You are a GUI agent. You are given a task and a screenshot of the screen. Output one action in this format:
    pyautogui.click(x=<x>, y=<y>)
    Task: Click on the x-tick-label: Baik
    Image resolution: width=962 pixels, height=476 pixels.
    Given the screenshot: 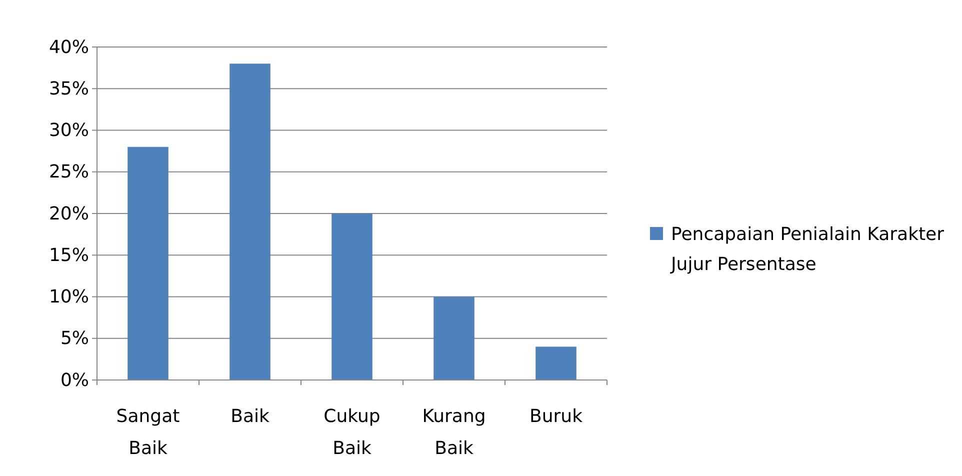 What is the action you would take?
    pyautogui.click(x=250, y=416)
    